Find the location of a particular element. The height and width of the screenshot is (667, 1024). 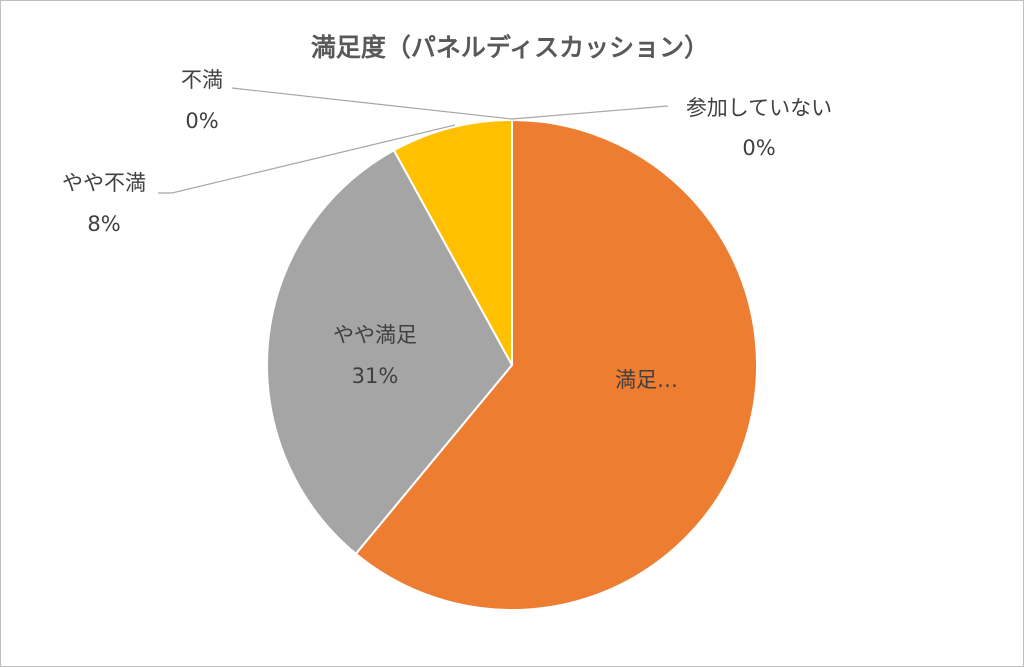

leader-line-fuman is located at coordinates (372, 103).